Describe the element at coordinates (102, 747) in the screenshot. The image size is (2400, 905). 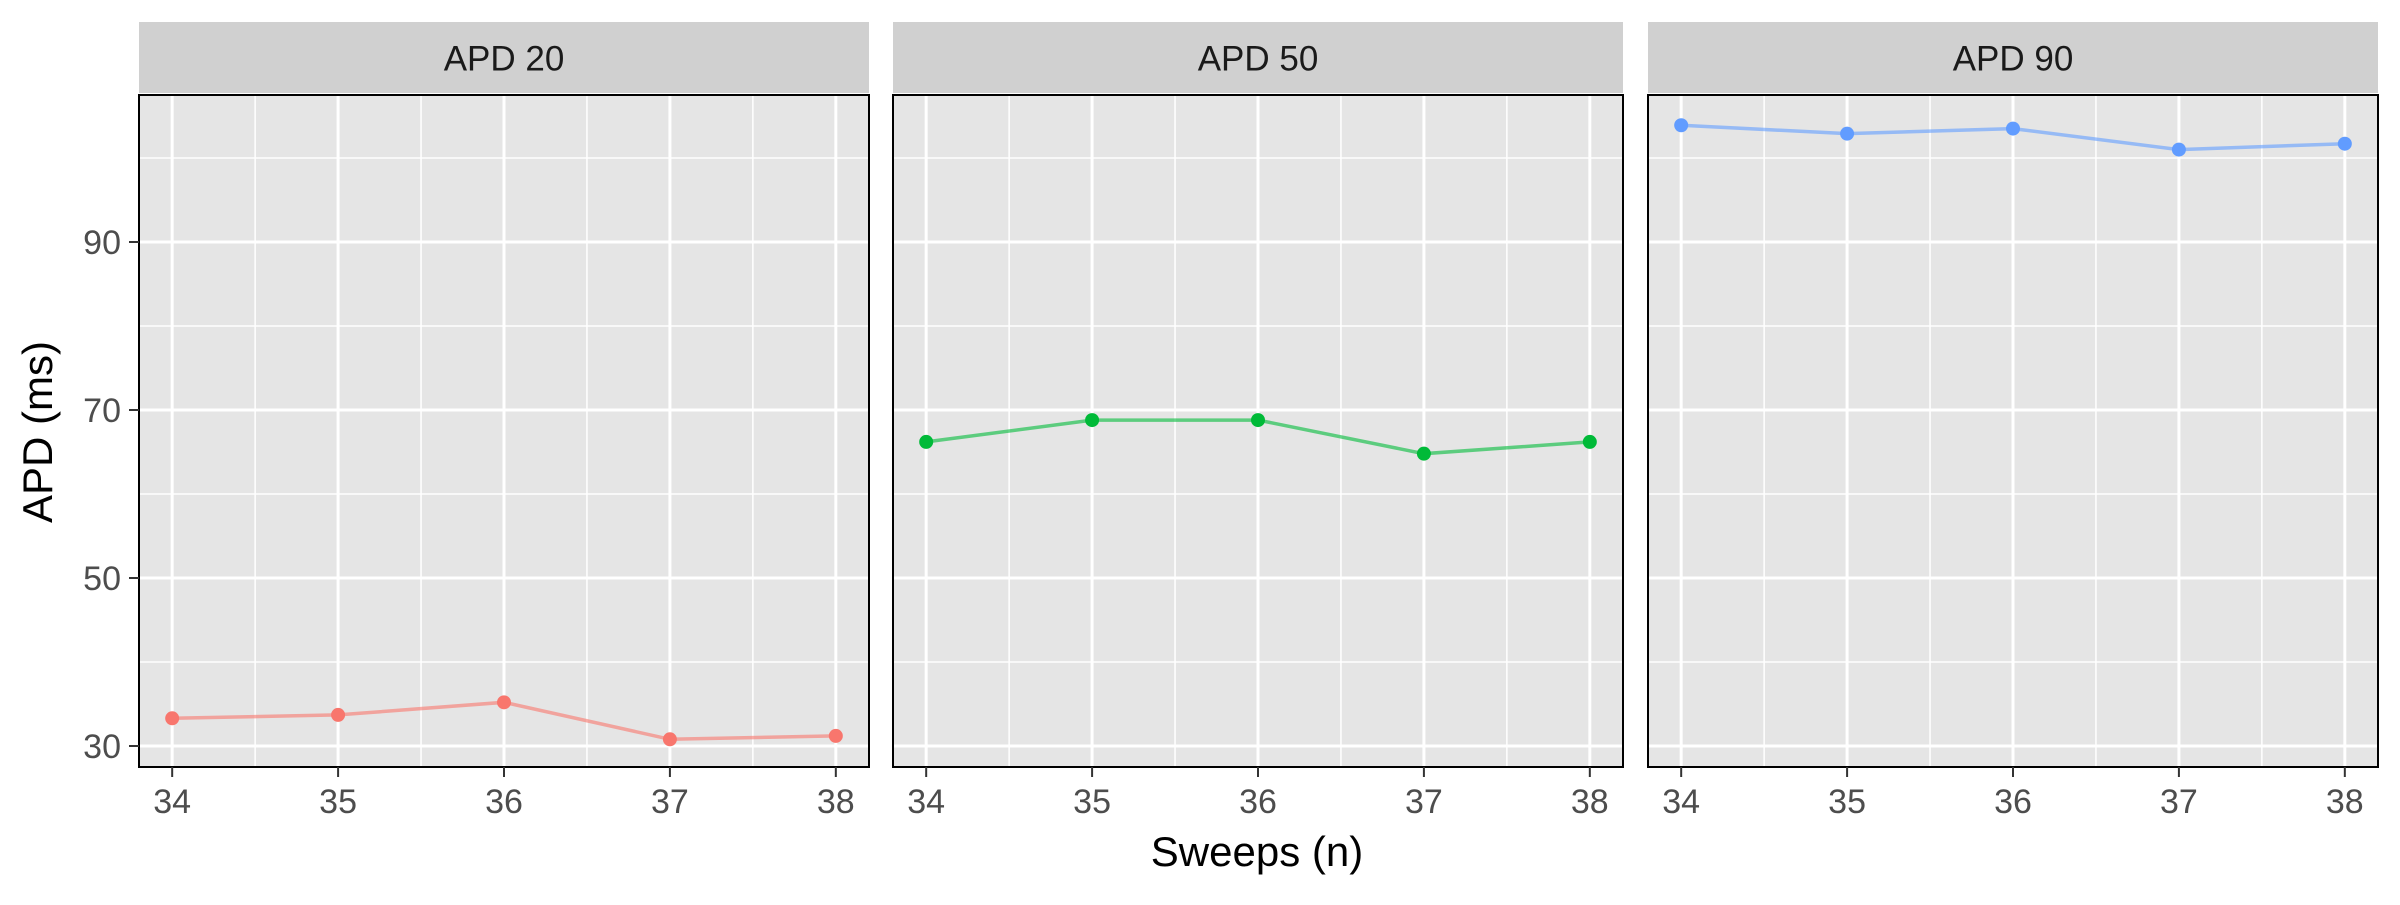
I see `y-tick-label: 30` at that location.